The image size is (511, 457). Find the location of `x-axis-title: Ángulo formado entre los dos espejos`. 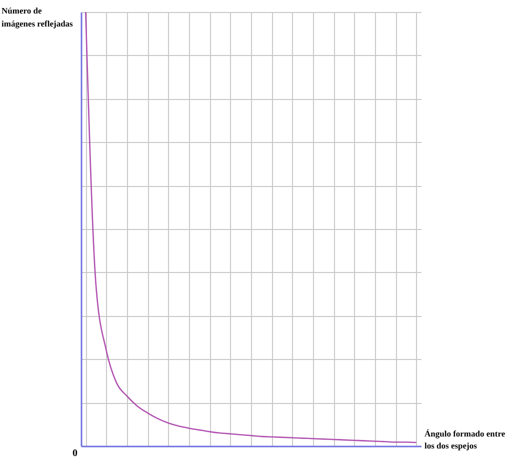

x-axis-title: Ángulo formado entre los dos espejos is located at coordinates (465, 439).